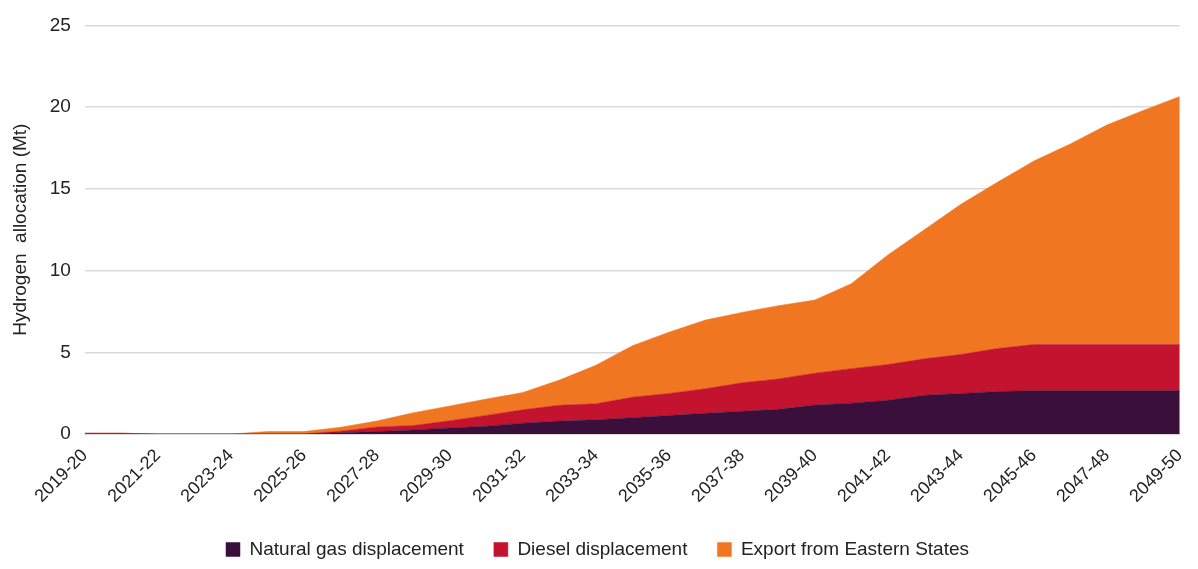 The height and width of the screenshot is (569, 1198). What do you see at coordinates (357, 548) in the screenshot?
I see `legend-label: Natural gas displacement` at bounding box center [357, 548].